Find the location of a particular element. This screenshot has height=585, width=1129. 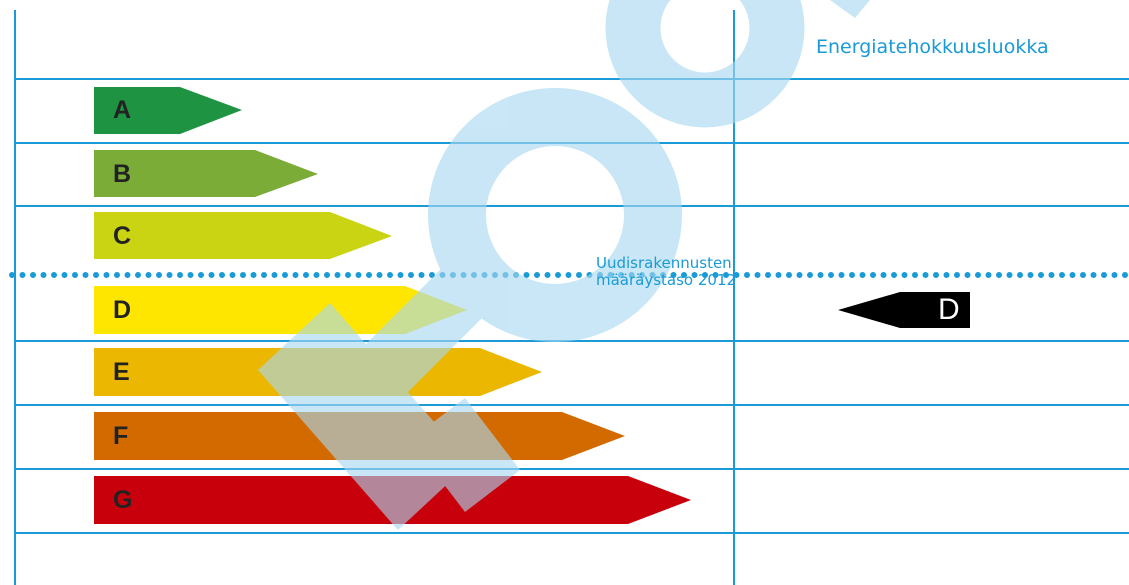

class-letter-a: A is located at coordinates (122, 110).